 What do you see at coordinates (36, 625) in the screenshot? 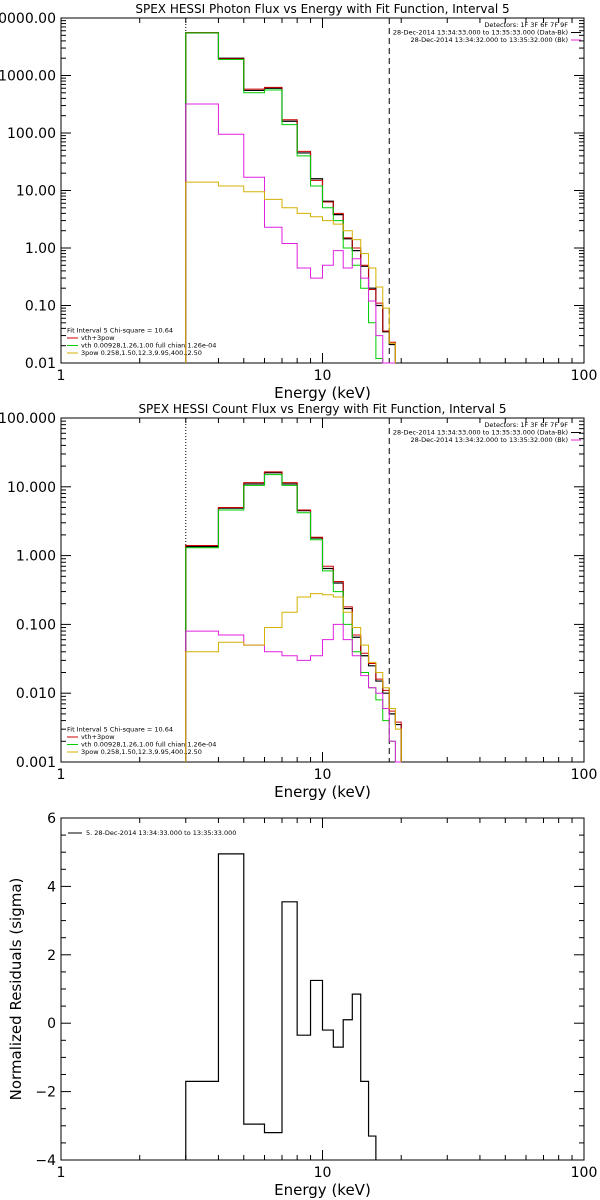
I see `y-tick-label: 0.100` at bounding box center [36, 625].